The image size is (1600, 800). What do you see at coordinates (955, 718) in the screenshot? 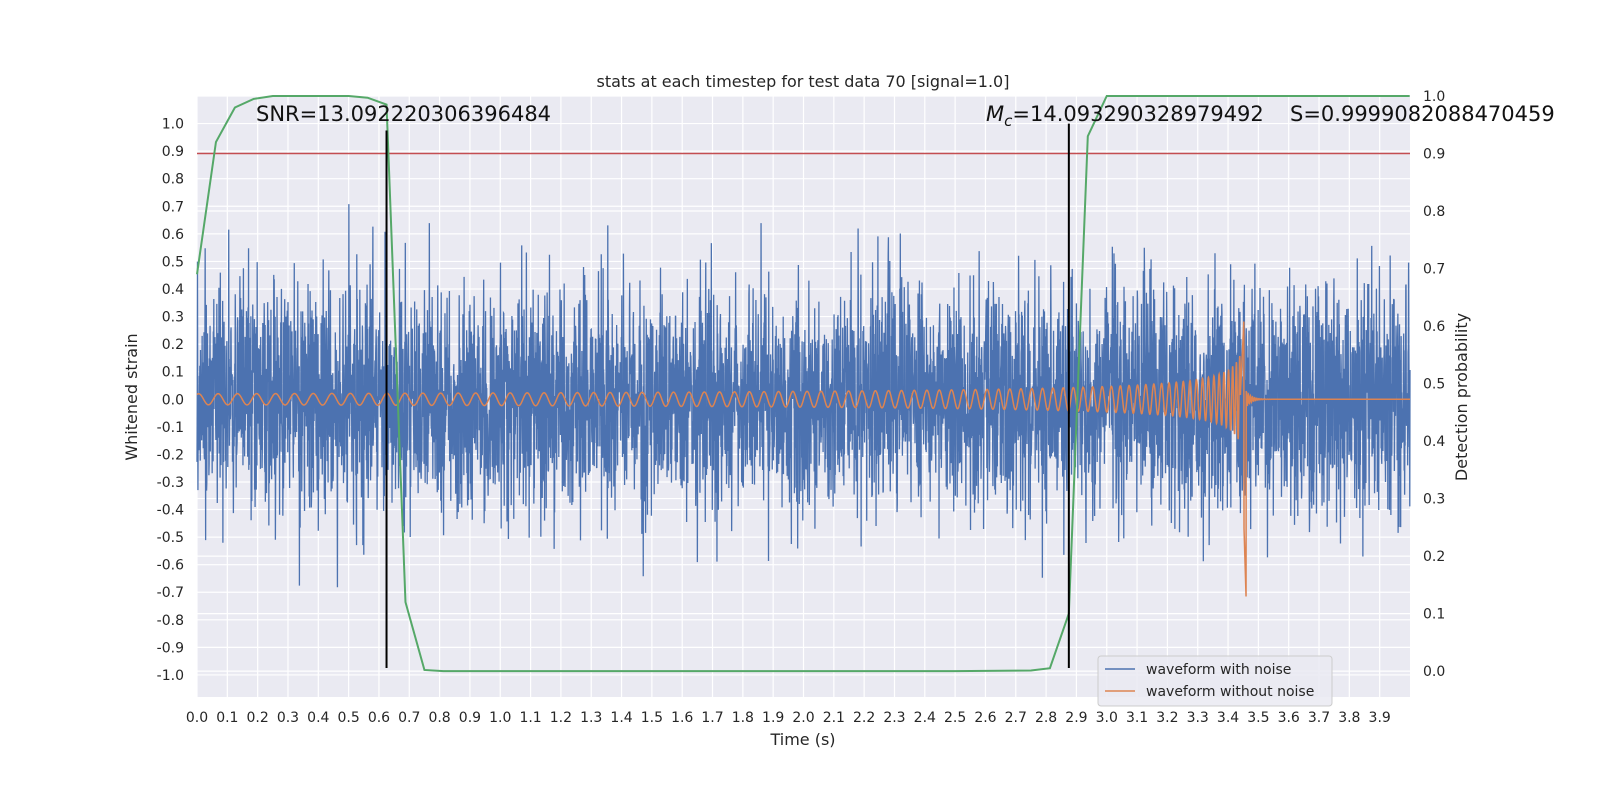
I see `x-tick-label: 2.5` at bounding box center [955, 718].